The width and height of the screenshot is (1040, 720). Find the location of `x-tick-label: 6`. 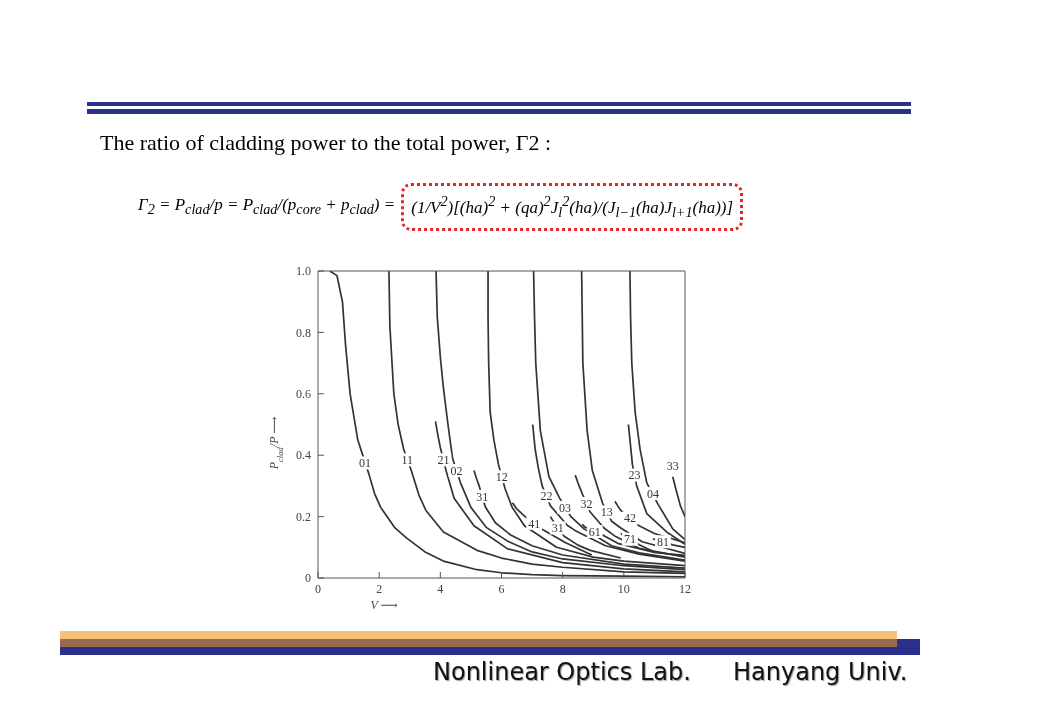

x-tick-label: 6 is located at coordinates (501, 588).